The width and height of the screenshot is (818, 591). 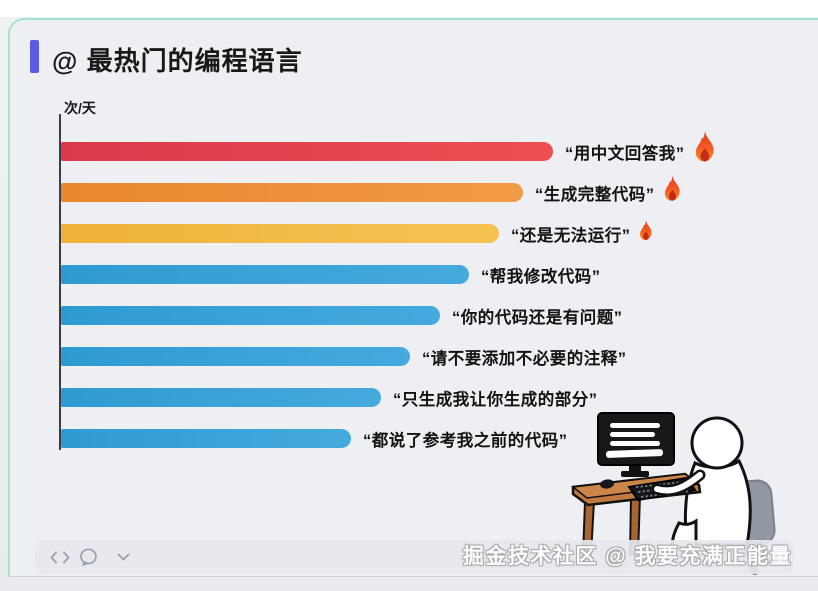 I want to click on chevron-down-icon, so click(x=123, y=557).